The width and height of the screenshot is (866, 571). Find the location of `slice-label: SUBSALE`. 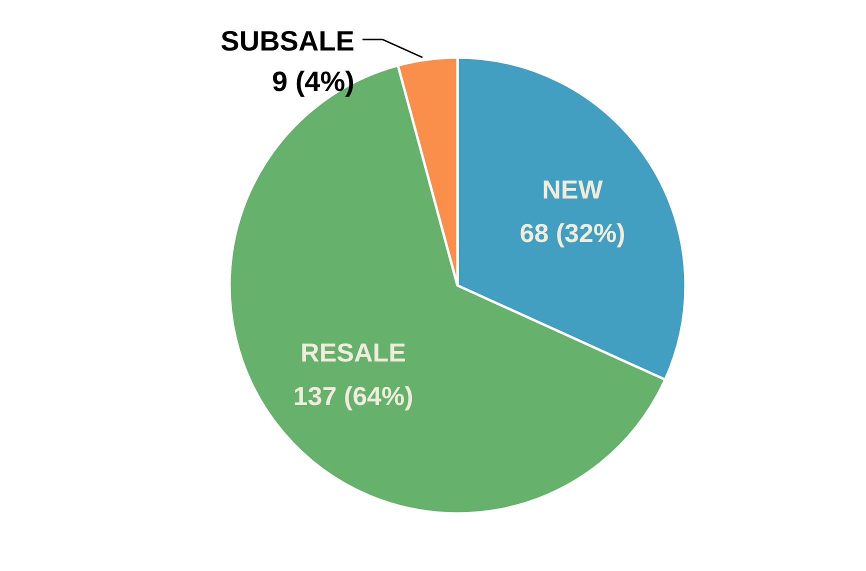

slice-label: SUBSALE is located at coordinates (287, 40).